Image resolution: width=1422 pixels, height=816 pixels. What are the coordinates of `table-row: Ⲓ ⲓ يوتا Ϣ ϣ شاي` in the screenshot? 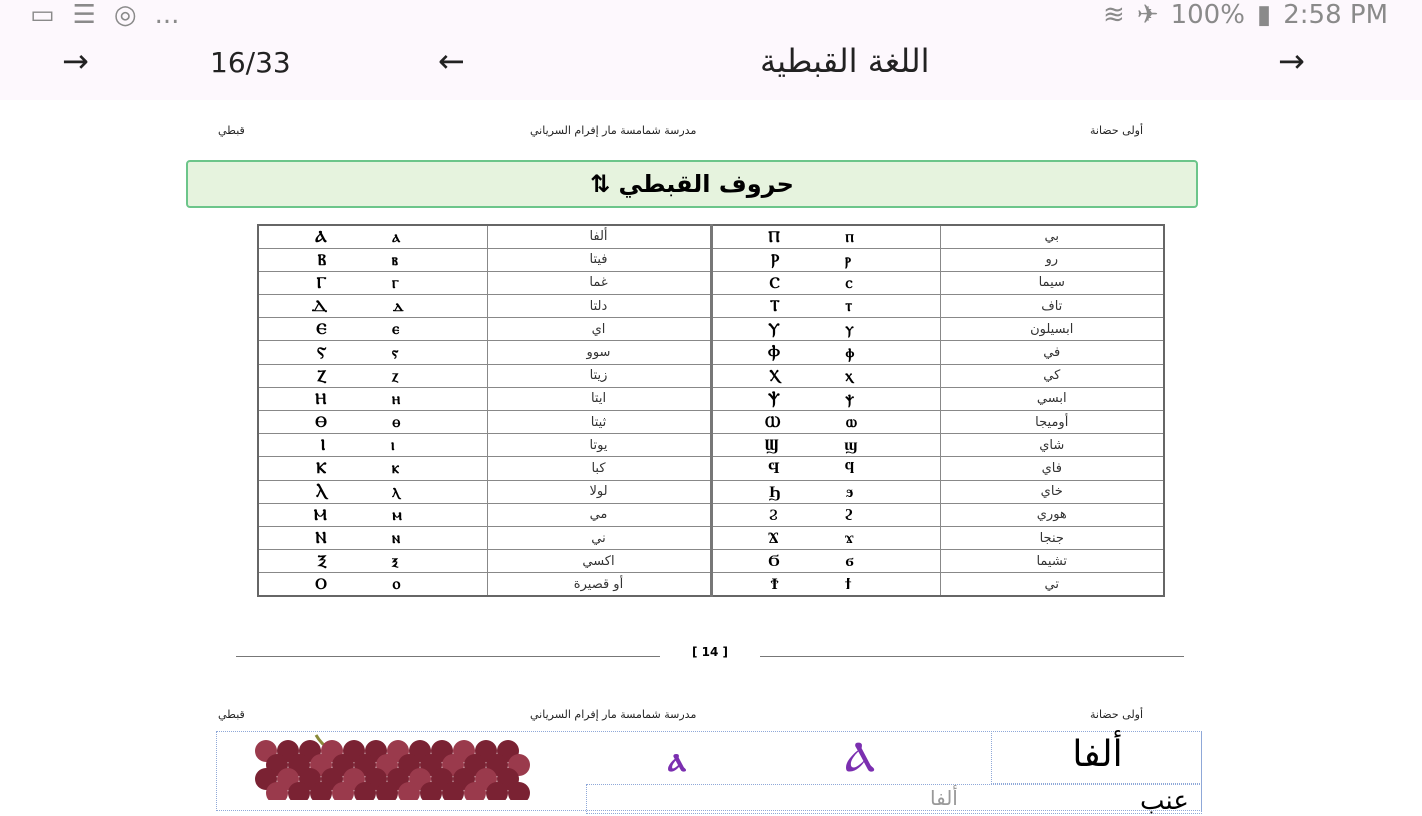 It's located at (711, 445).